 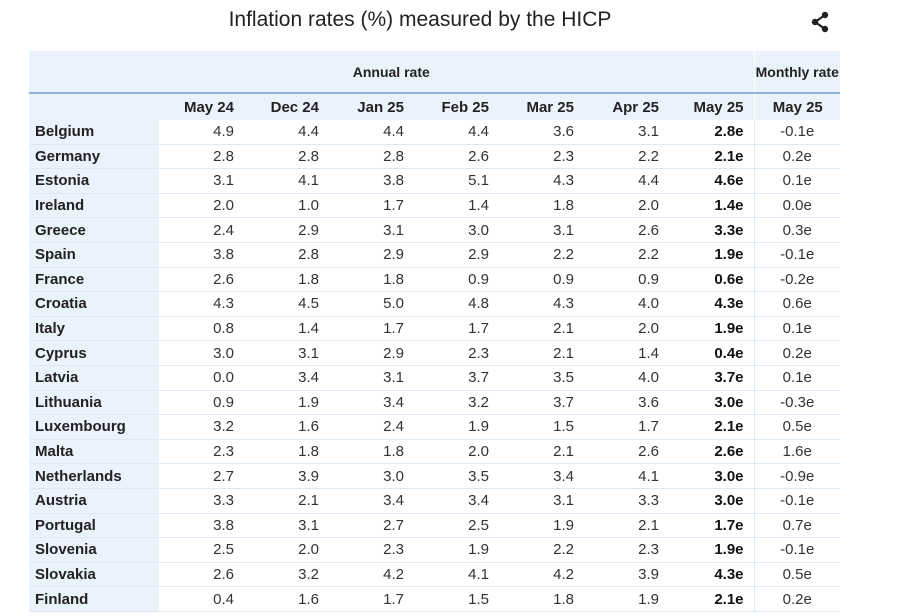 What do you see at coordinates (94, 452) in the screenshot?
I see `country-cell: Malta` at bounding box center [94, 452].